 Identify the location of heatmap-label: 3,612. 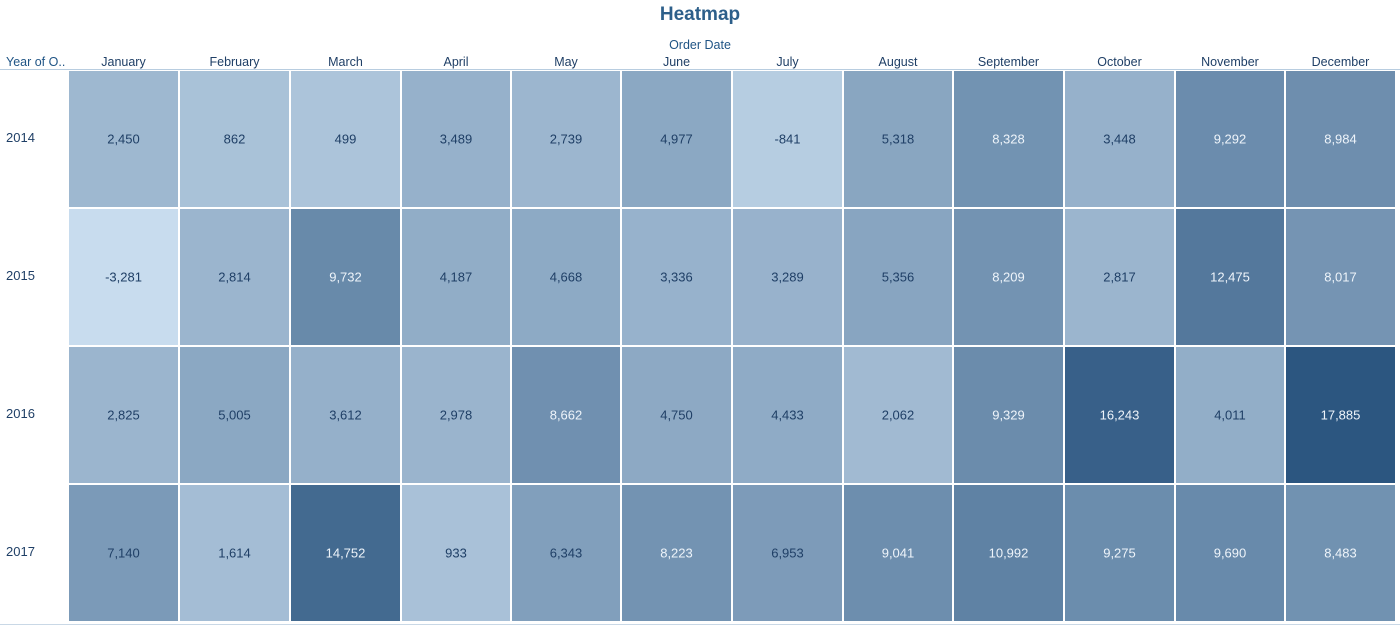
(345, 415).